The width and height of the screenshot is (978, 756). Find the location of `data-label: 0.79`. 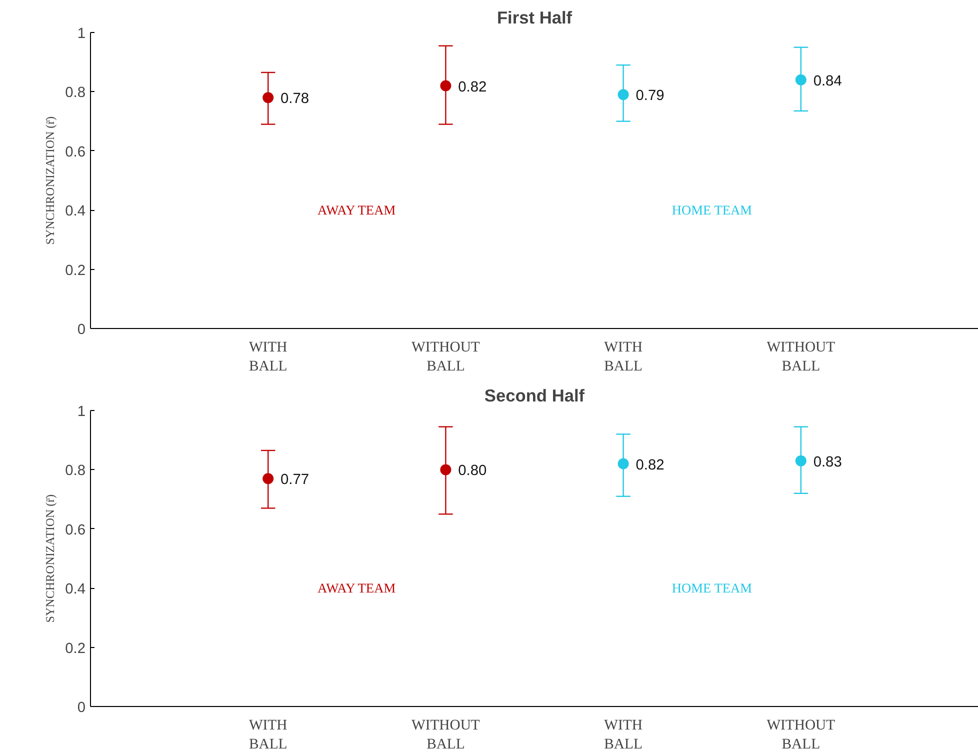

data-label: 0.79 is located at coordinates (650, 96).